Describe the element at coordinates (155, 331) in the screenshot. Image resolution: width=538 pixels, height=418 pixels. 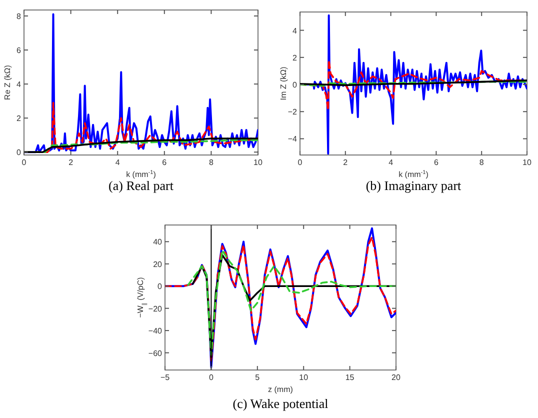
I see `y-tick-label: −40` at that location.